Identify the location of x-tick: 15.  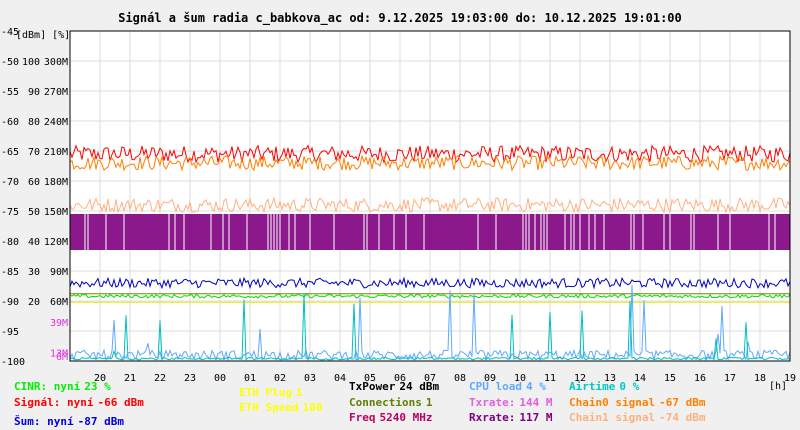
(670, 378).